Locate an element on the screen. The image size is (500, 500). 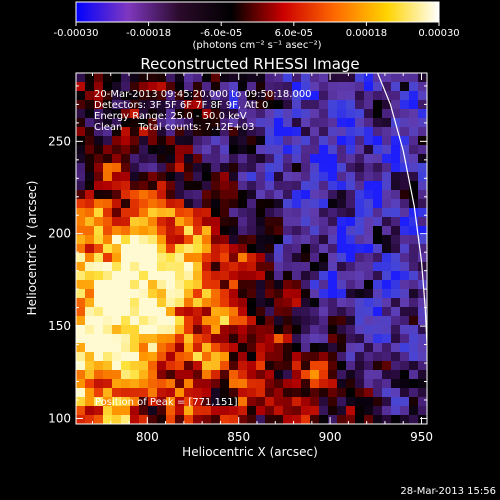
annotation-time: 20-Mar-2013 09:45:20.000 to 09:50:18.000 is located at coordinates (203, 94).